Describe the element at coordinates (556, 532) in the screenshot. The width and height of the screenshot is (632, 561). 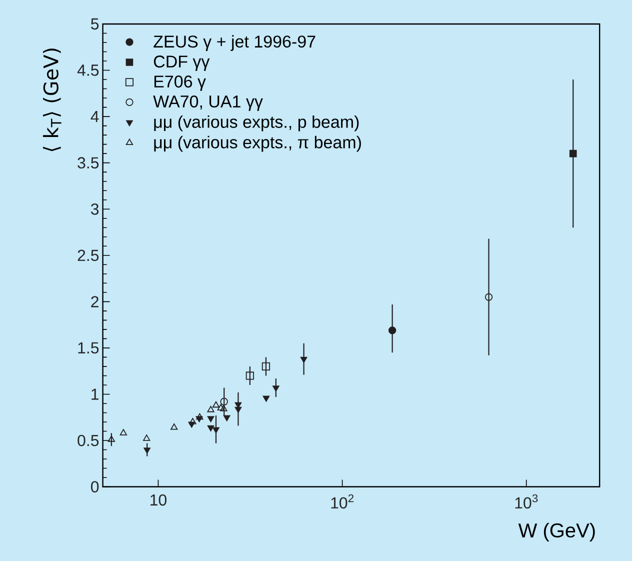
I see `x-axis-title: W (GeV)` at that location.